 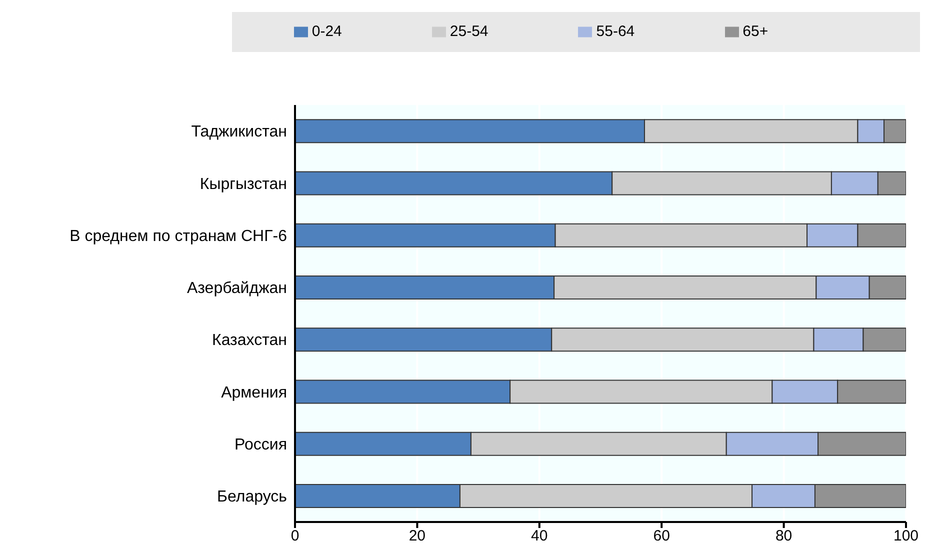 What do you see at coordinates (295, 536) in the screenshot?
I see `x-tick-label: 0` at bounding box center [295, 536].